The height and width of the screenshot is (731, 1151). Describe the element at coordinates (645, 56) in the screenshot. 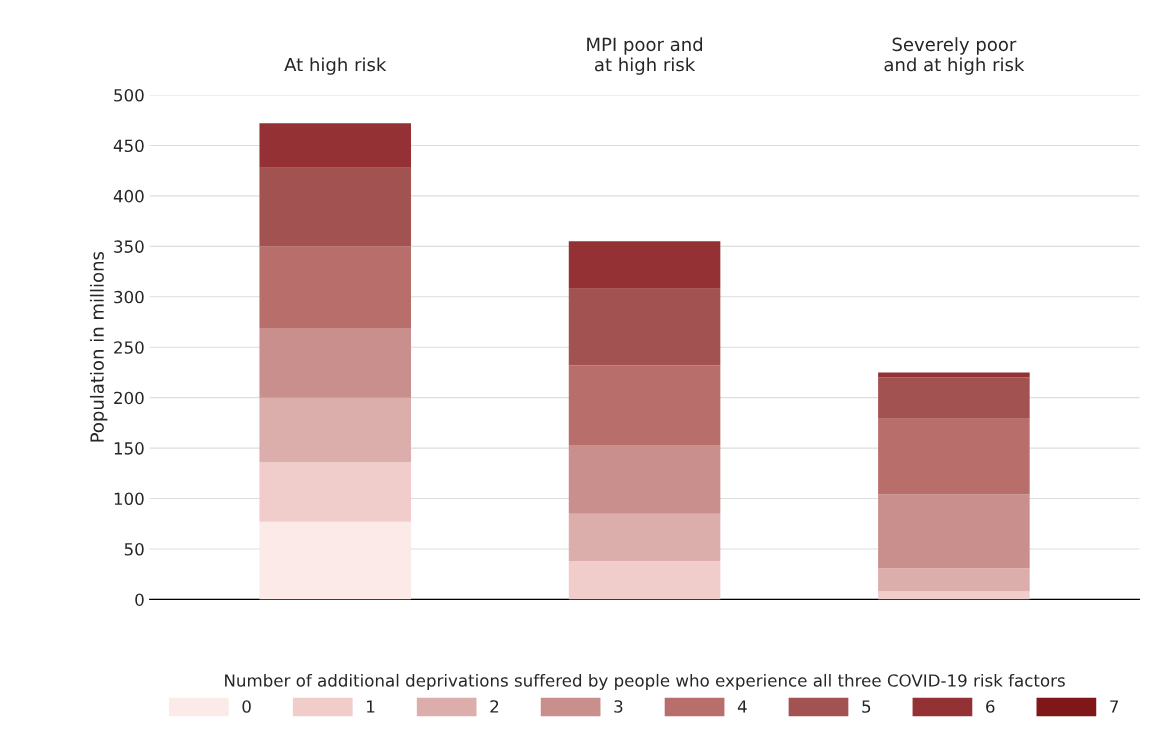

I see `x-tick-label: MPI poor and at high risk` at that location.